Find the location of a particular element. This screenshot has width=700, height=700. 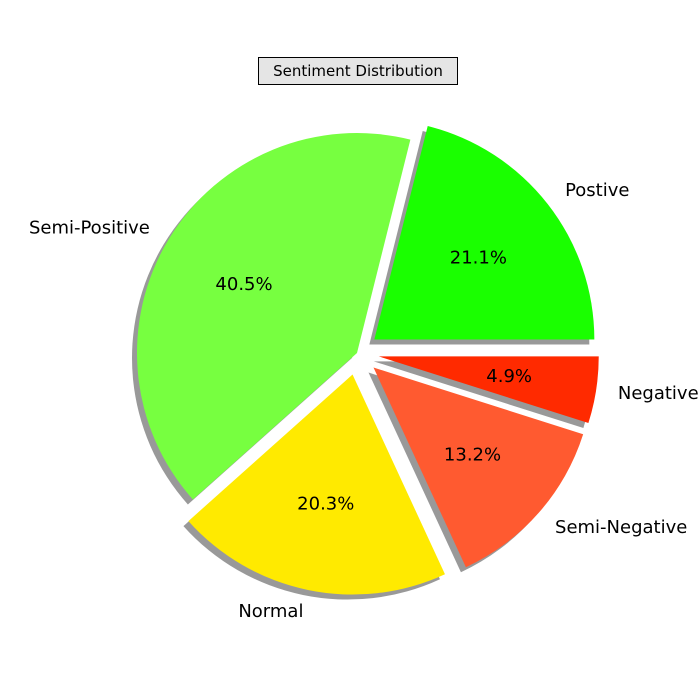

percent-label-normal: 20.3% is located at coordinates (325, 503).